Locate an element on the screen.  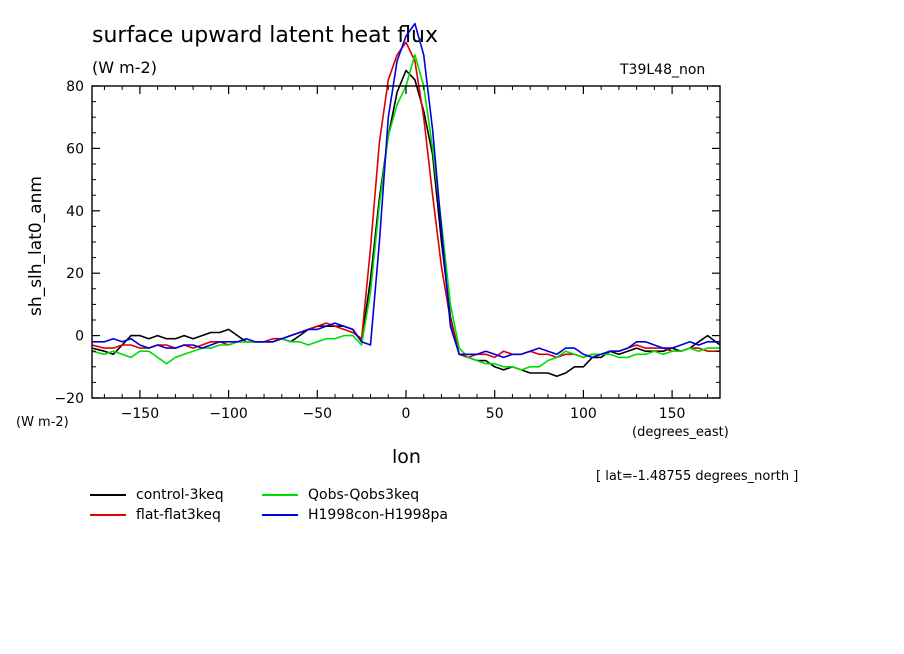
legend-item-qobs: Qobs-Qobs3keq is located at coordinates (340, 495).